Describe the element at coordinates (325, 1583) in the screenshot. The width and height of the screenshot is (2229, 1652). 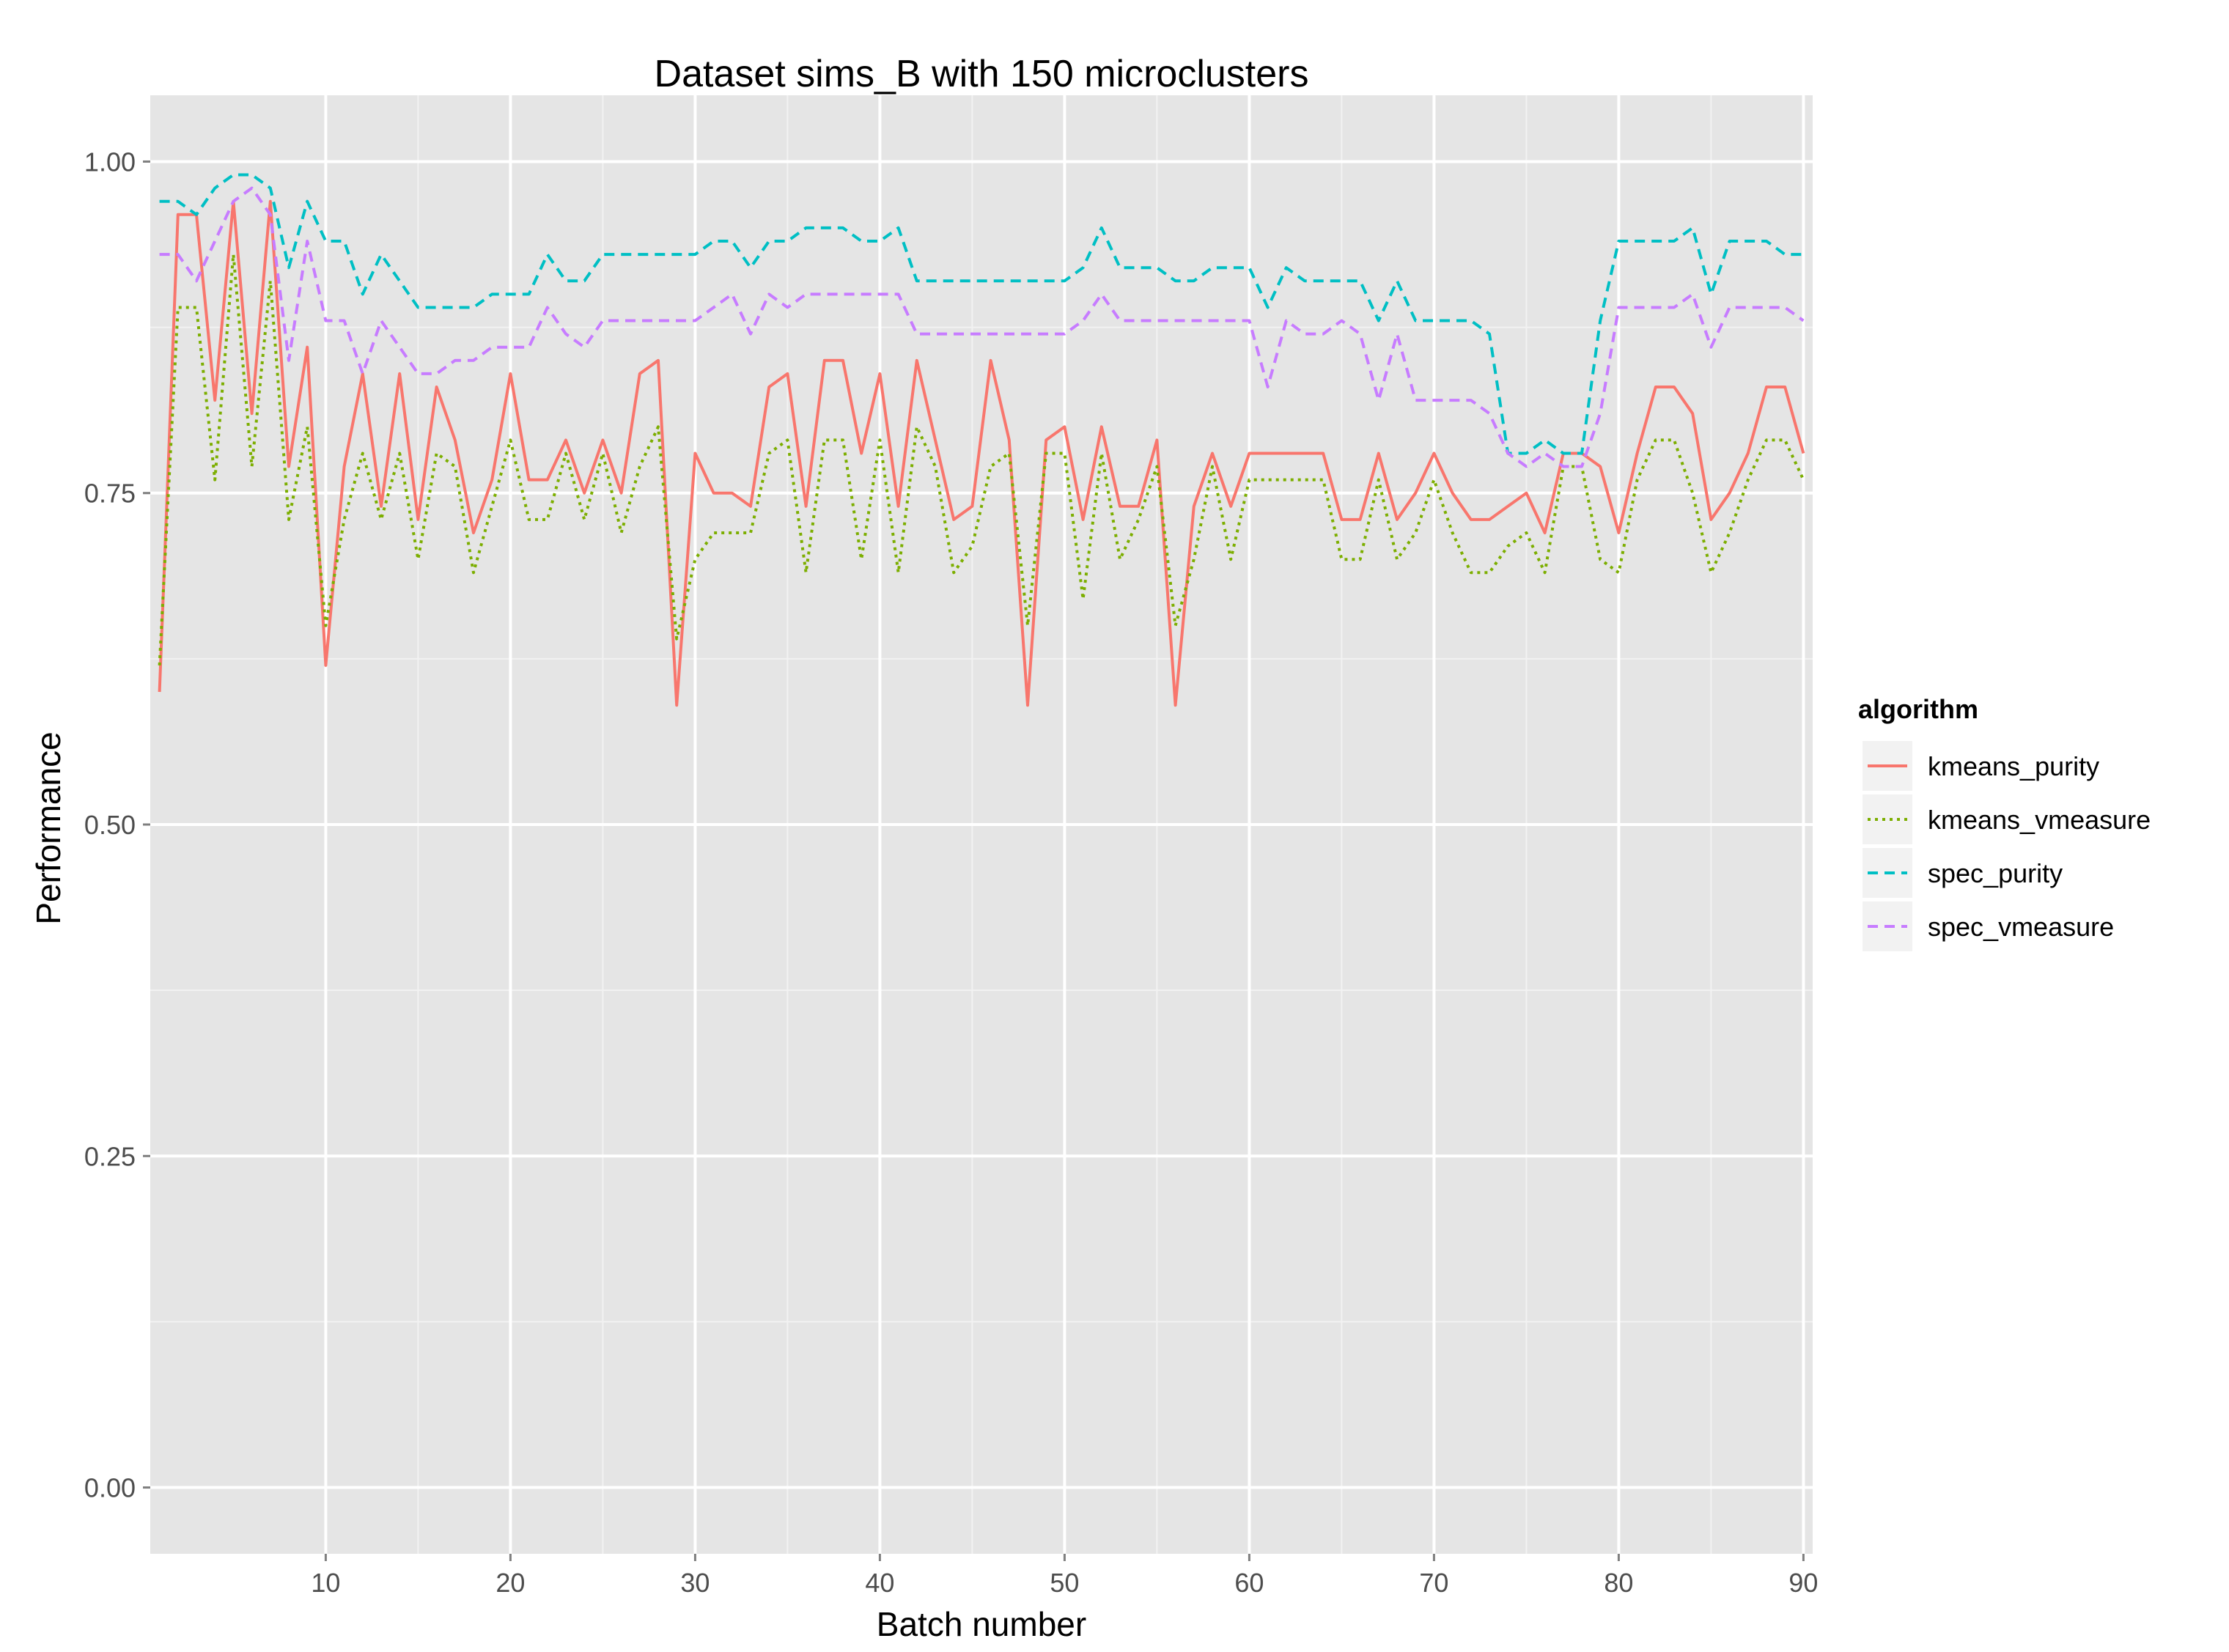
I see `x-tick-label: 10` at that location.